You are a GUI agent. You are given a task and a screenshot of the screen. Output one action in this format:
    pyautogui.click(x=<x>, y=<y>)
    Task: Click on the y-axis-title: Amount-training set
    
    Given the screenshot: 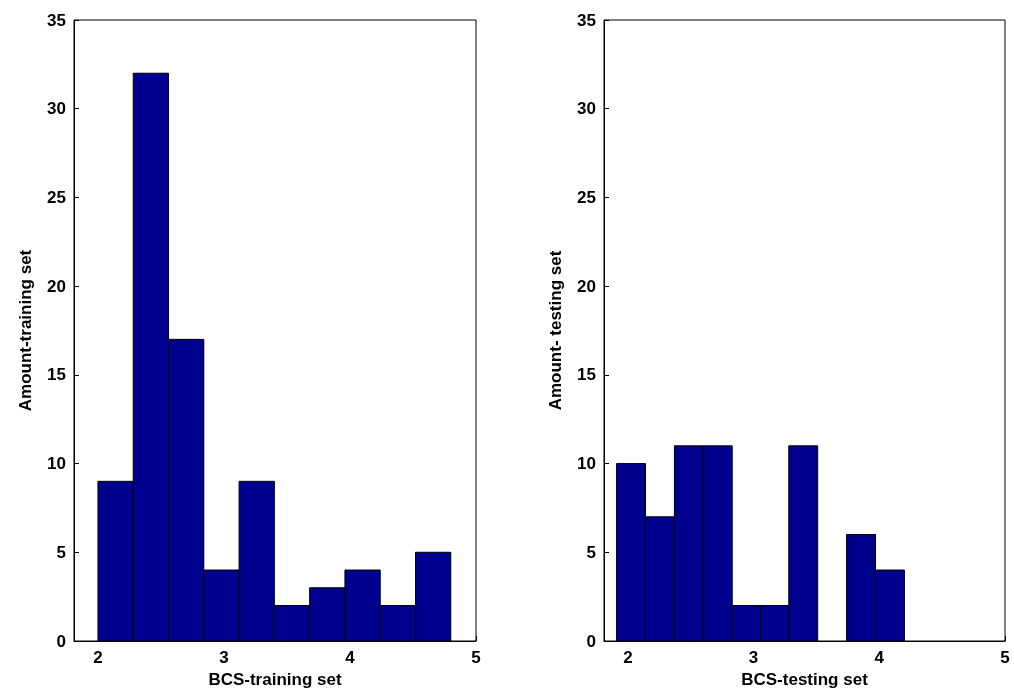 What is the action you would take?
    pyautogui.click(x=25, y=330)
    